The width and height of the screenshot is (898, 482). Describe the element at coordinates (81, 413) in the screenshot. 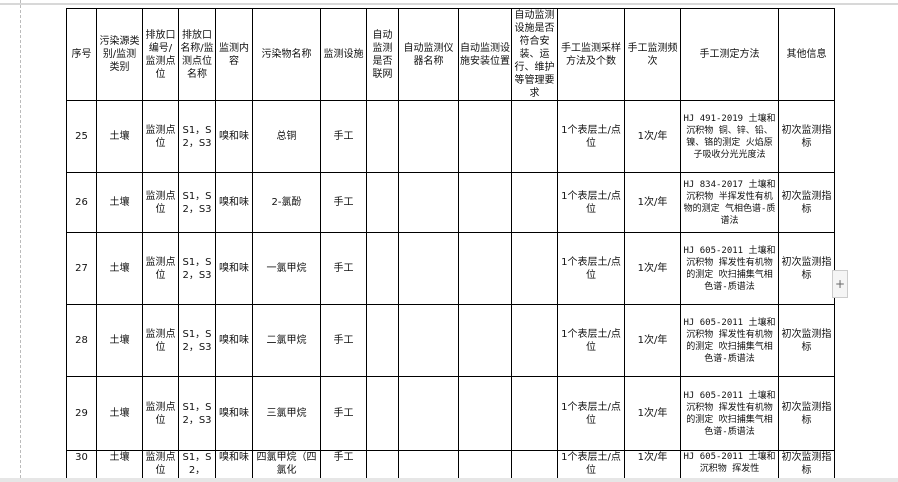

I see `cell-no: 29` at that location.